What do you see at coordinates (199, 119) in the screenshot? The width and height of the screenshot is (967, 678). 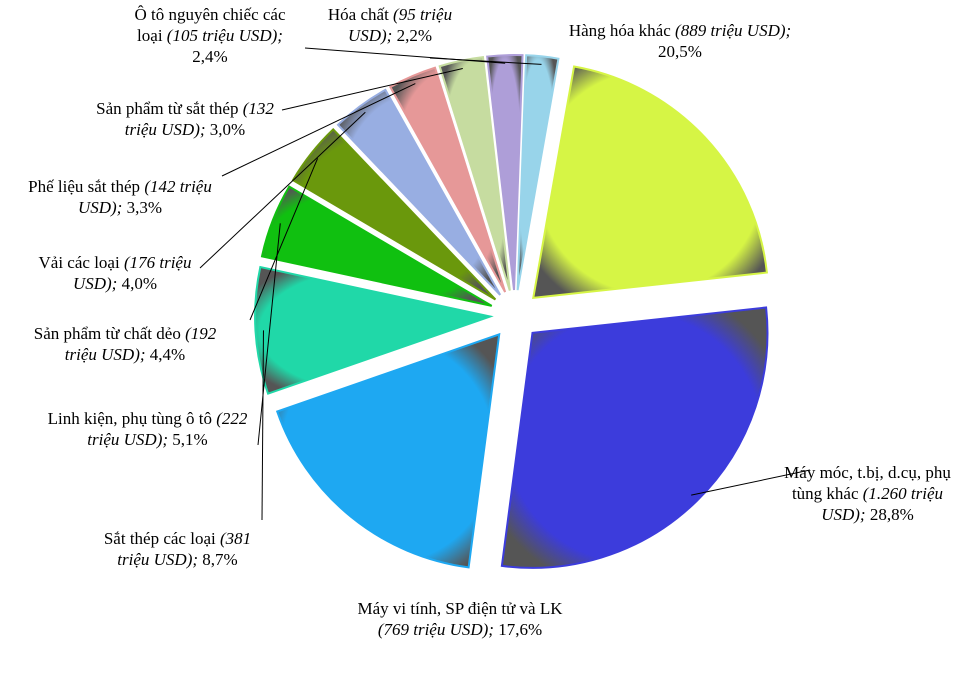 I see `amount-label: (132 triệu USD);` at bounding box center [199, 119].